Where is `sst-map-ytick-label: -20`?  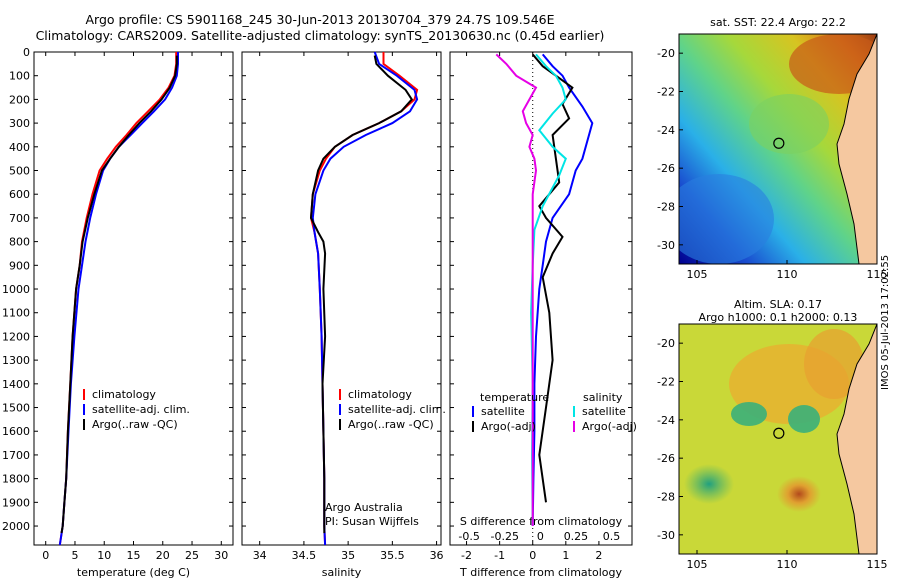
sst-map-ytick-label: -20 is located at coordinates (666, 53).